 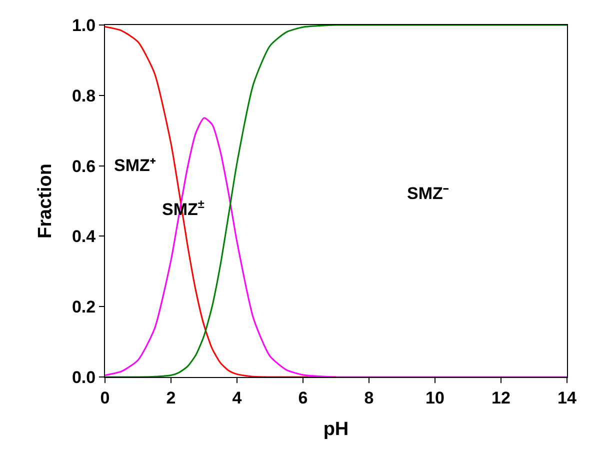 What do you see at coordinates (84, 236) in the screenshot?
I see `y-tick-label: 0.4` at bounding box center [84, 236].